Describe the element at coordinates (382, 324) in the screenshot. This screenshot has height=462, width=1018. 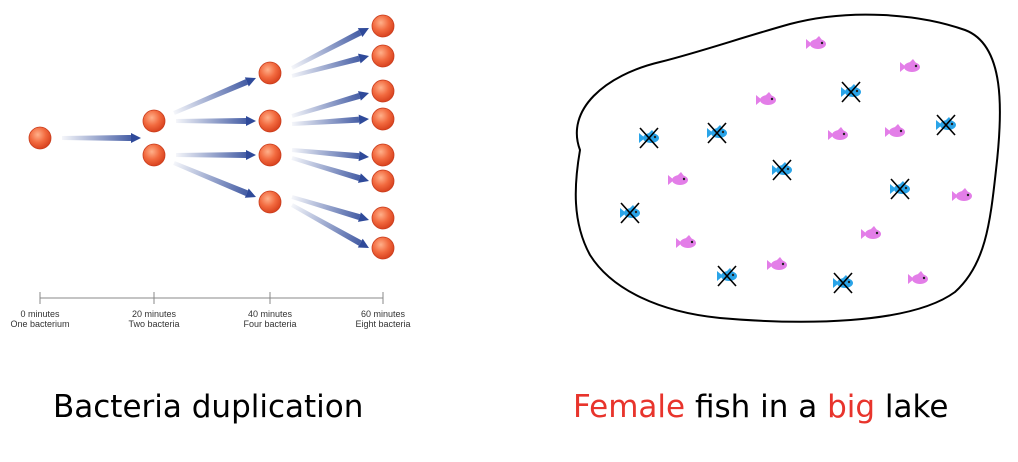
I see `tick-label-count: Eight bacteria` at that location.